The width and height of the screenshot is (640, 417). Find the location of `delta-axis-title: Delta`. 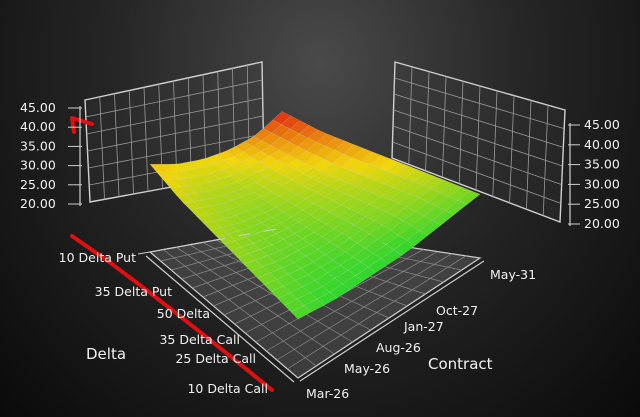

delta-axis-title: Delta is located at coordinates (106, 354).